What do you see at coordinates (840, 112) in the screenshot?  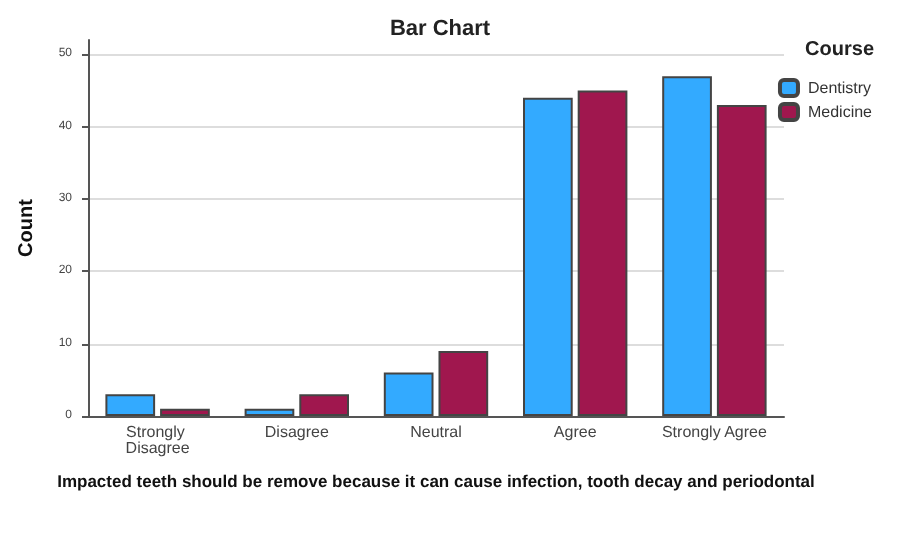 I see `legend-label: Medicine` at bounding box center [840, 112].